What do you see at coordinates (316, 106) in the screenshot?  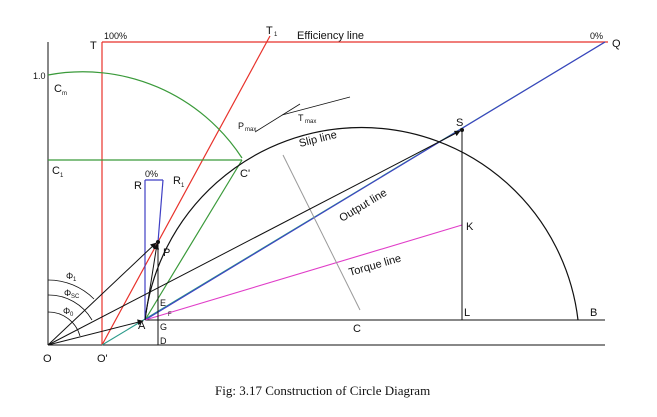 I see `tmax-tangent` at bounding box center [316, 106].